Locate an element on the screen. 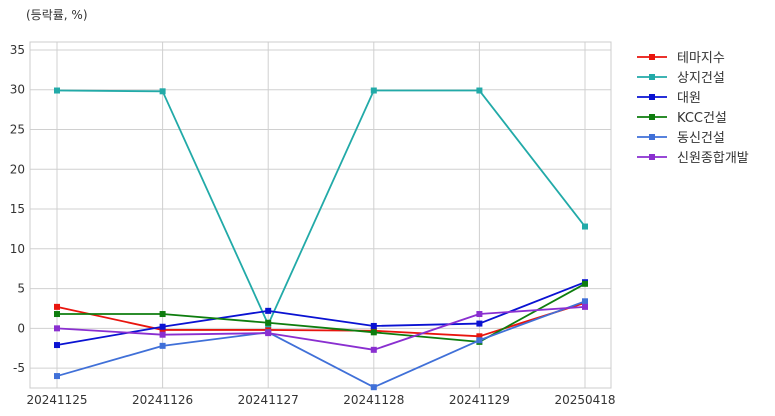 Image resolution: width=775 pixels, height=416 pixels. y-tick-label: 20 is located at coordinates (17, 169).